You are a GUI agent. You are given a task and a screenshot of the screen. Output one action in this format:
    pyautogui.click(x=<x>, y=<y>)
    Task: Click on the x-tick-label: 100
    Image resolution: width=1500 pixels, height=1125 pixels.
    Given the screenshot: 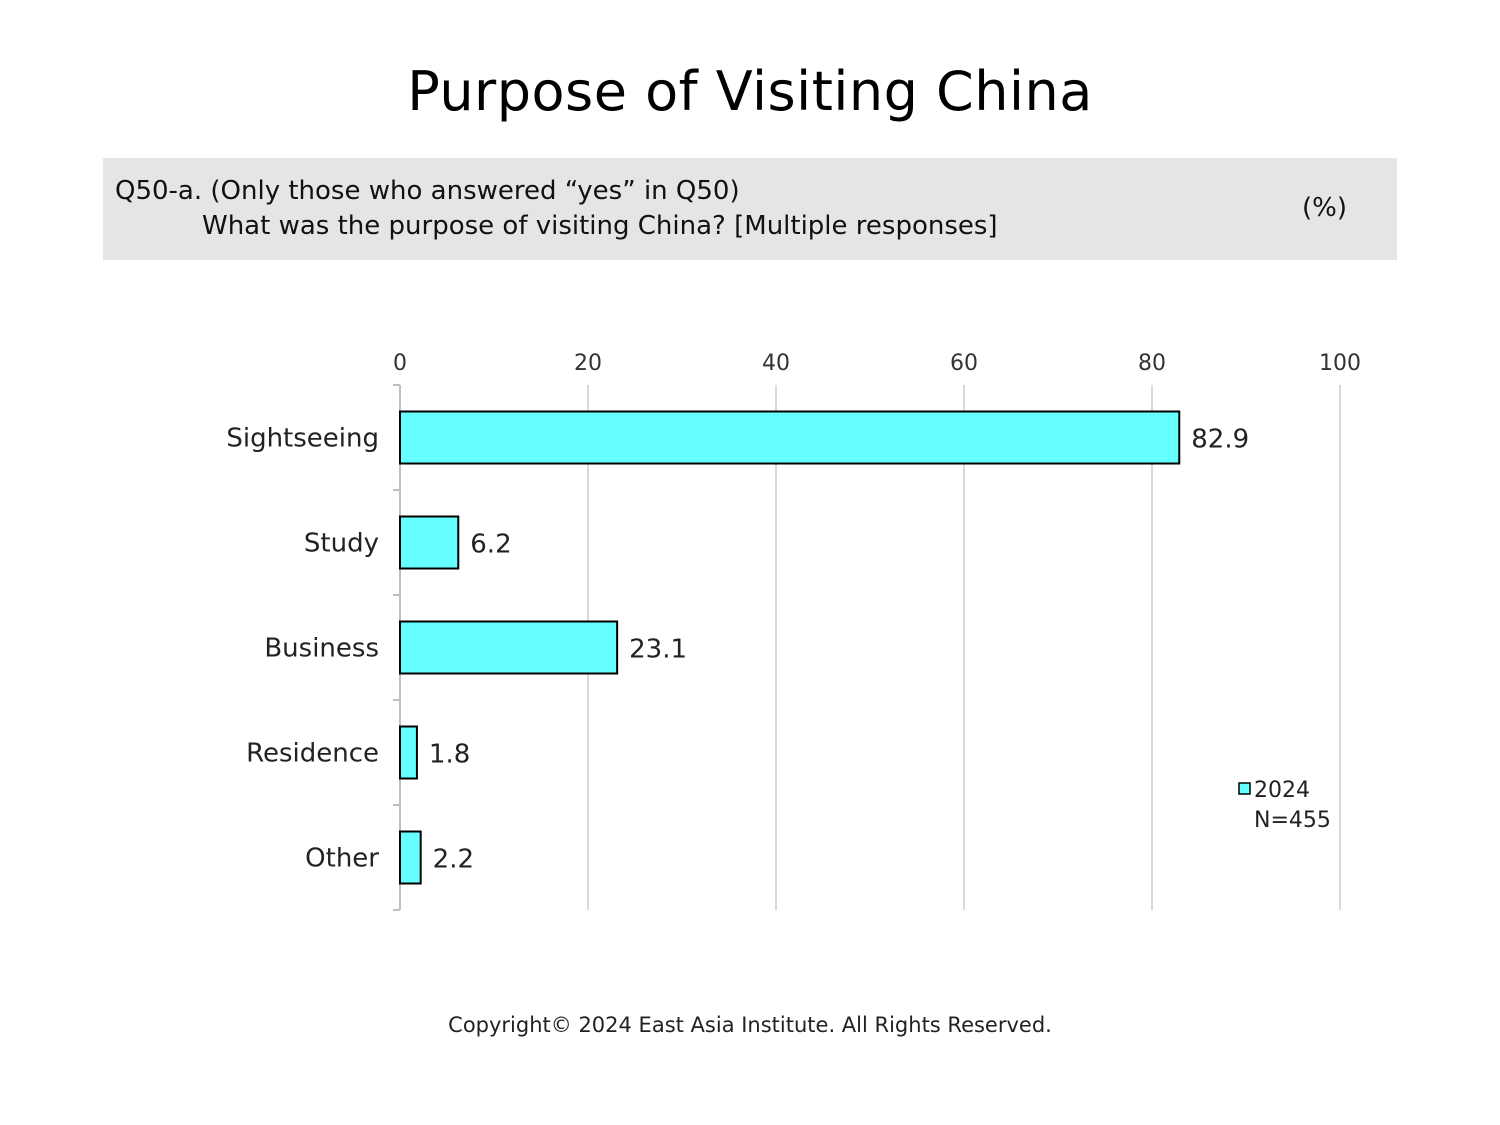 What is the action you would take?
    pyautogui.click(x=1340, y=363)
    